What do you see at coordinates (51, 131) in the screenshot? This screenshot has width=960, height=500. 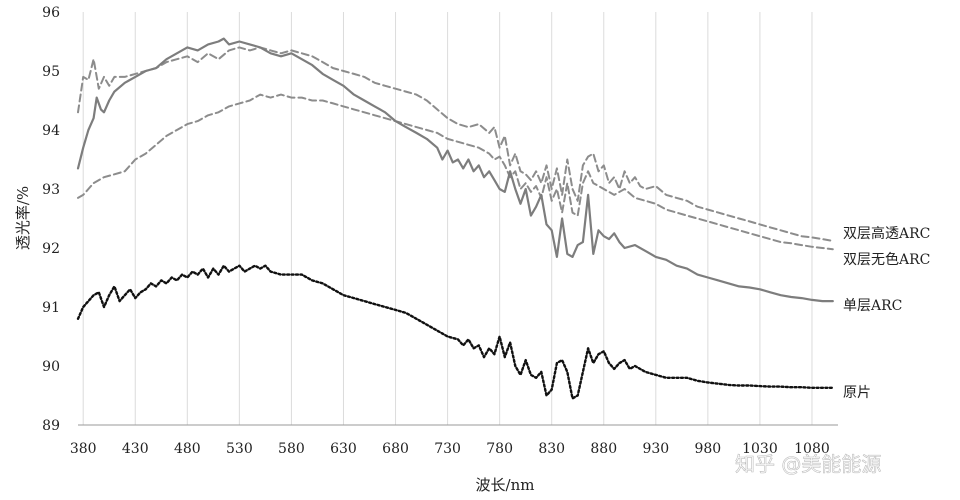 I see `y-tick-label: 94` at bounding box center [51, 131].